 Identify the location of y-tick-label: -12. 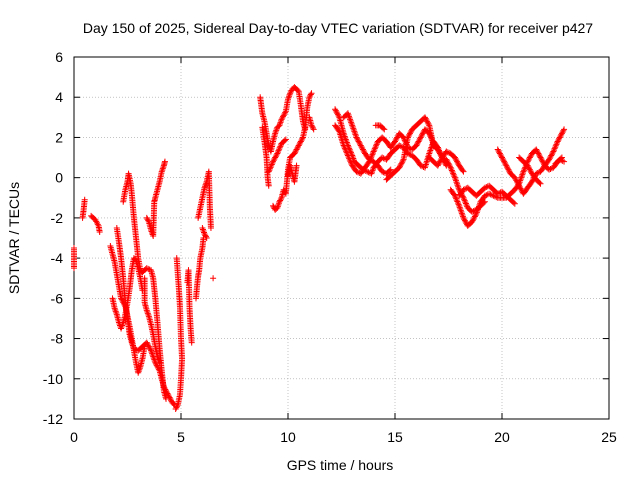
(53, 419).